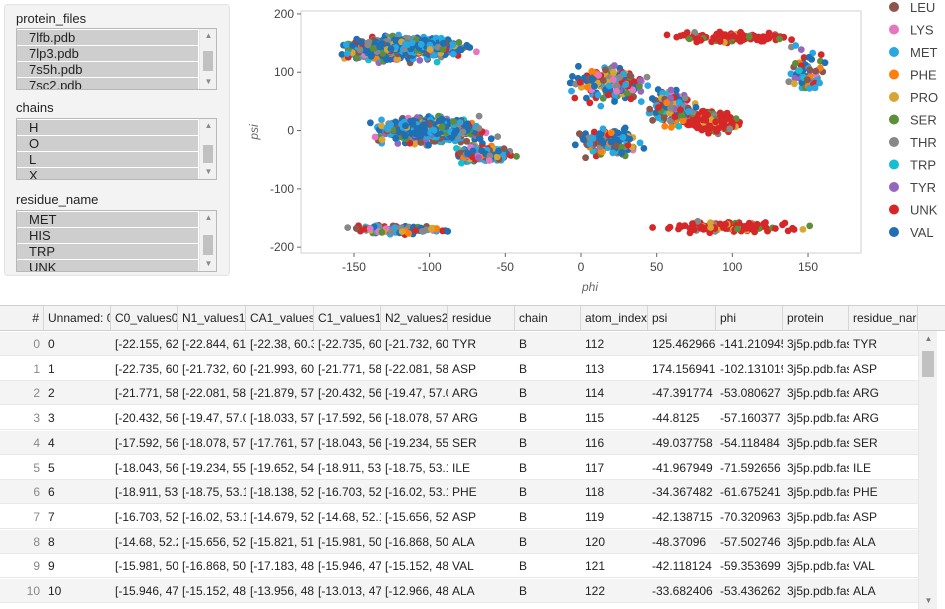 The height and width of the screenshot is (609, 945). I want to click on protein-files-select: 7lfb.pdb 7lp3.pdb 7s5h.pdb 7sc2.pdb ▲ ▼, so click(116, 59).